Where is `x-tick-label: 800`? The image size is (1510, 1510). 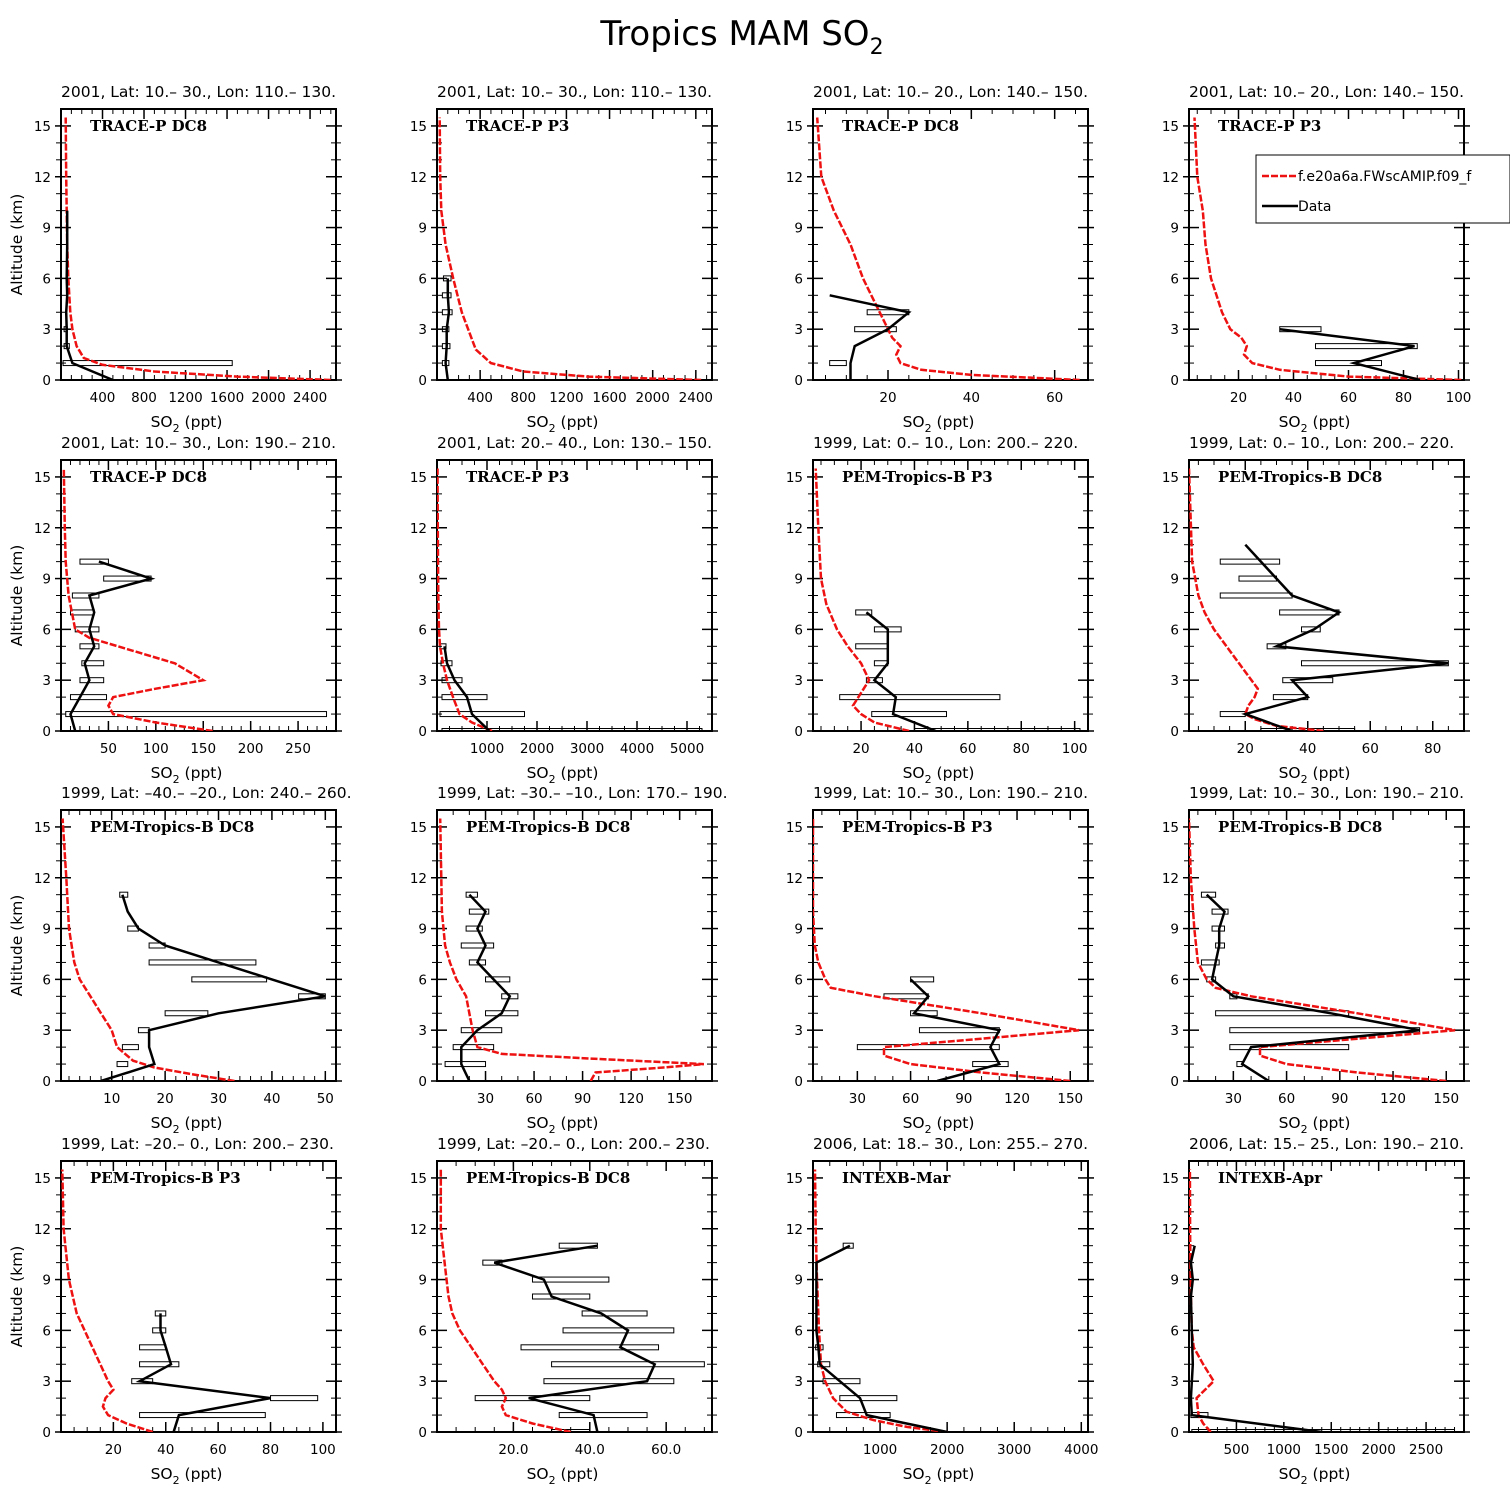
x-tick-label: 800 is located at coordinates (523, 398).